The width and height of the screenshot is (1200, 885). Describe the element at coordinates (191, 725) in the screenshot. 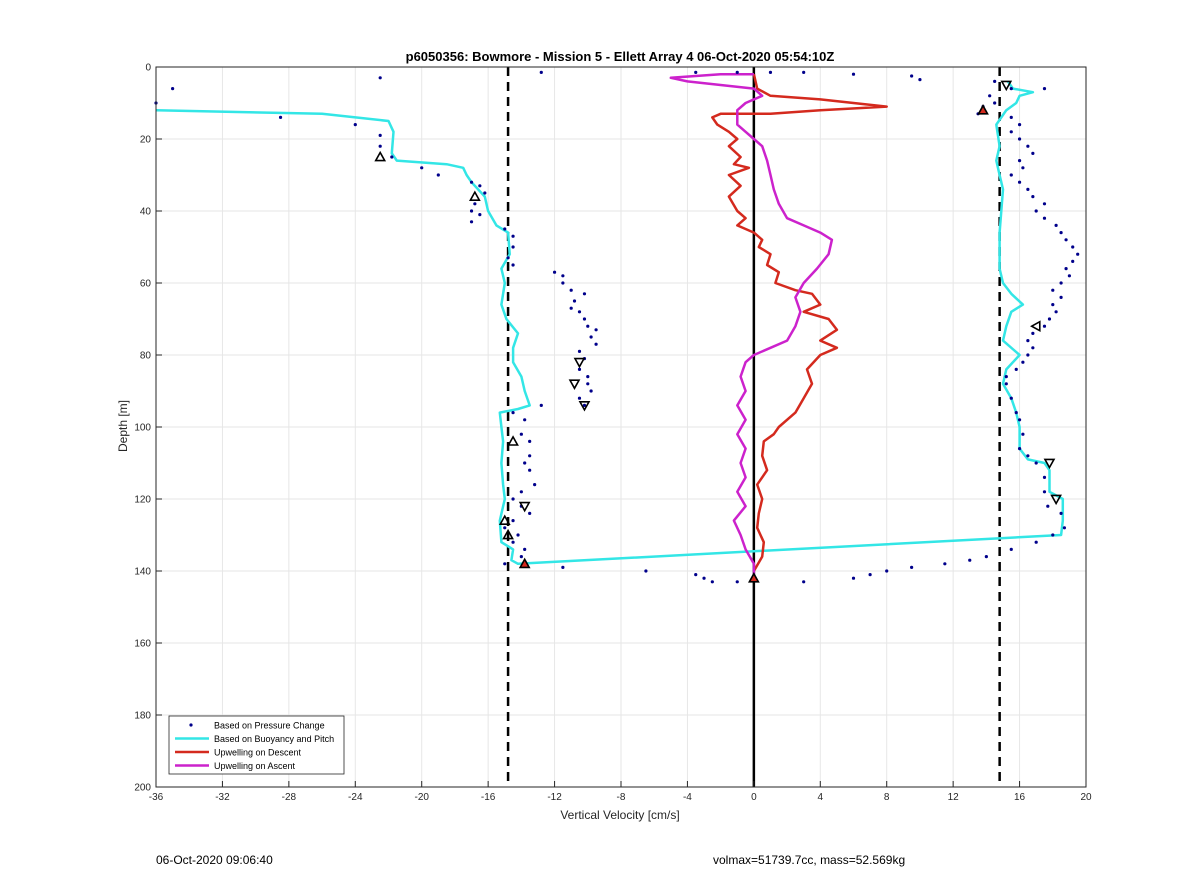

I see `legend-dot-swatch` at that location.